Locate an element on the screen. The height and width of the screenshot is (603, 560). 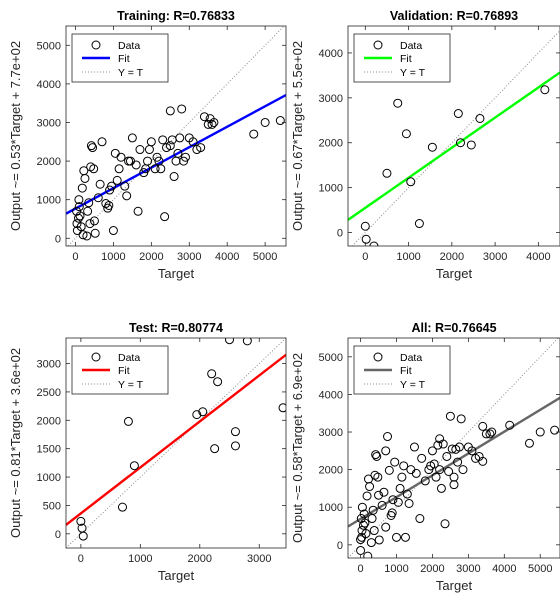
y-axis-label: Output ~= 0.67*Target + 5.5e+02 is located at coordinates (297, 136).